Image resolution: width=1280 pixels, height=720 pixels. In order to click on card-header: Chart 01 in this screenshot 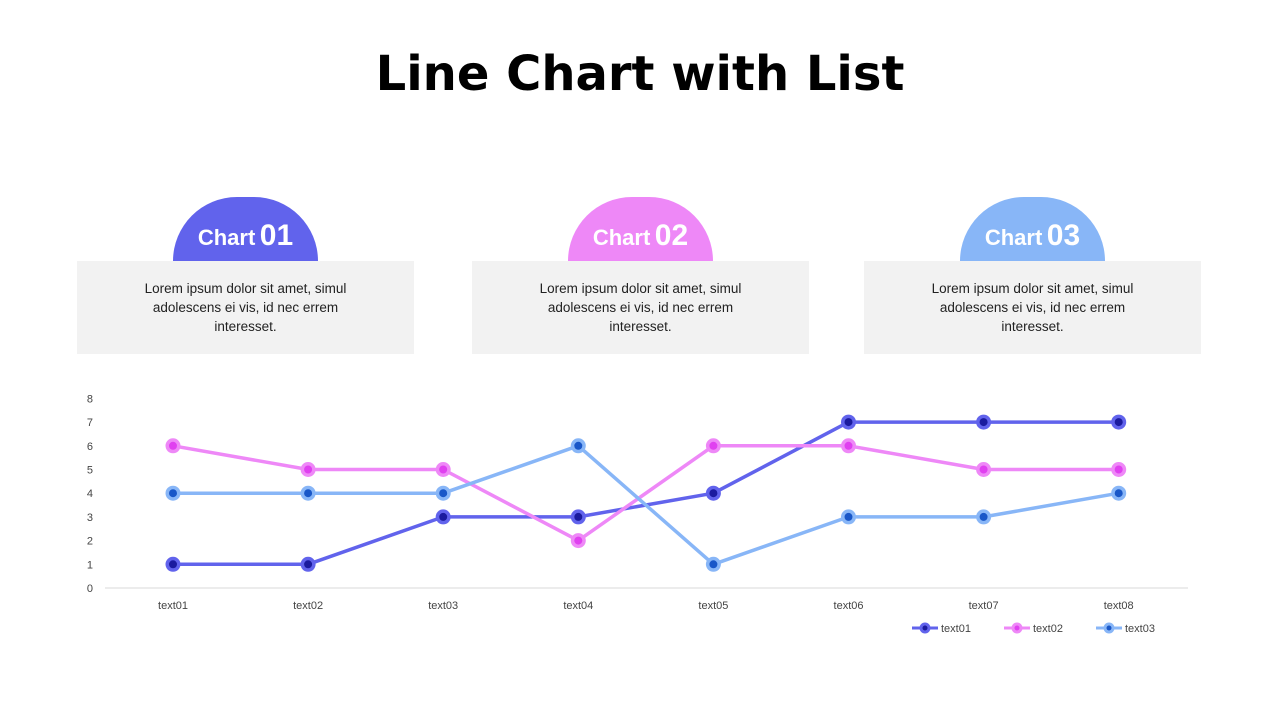, I will do `click(245, 229)`.